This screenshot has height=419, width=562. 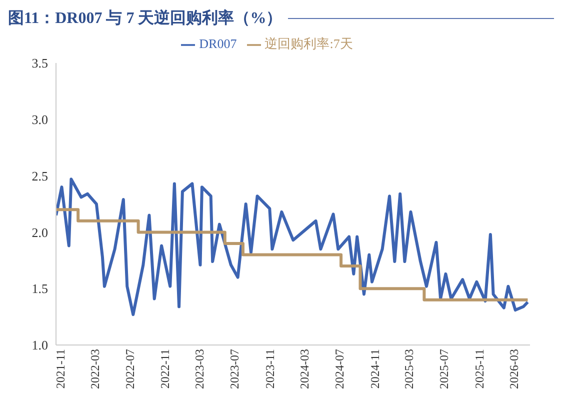 What do you see at coordinates (129, 369) in the screenshot?
I see `x-tick-label: 2022-07` at bounding box center [129, 369].